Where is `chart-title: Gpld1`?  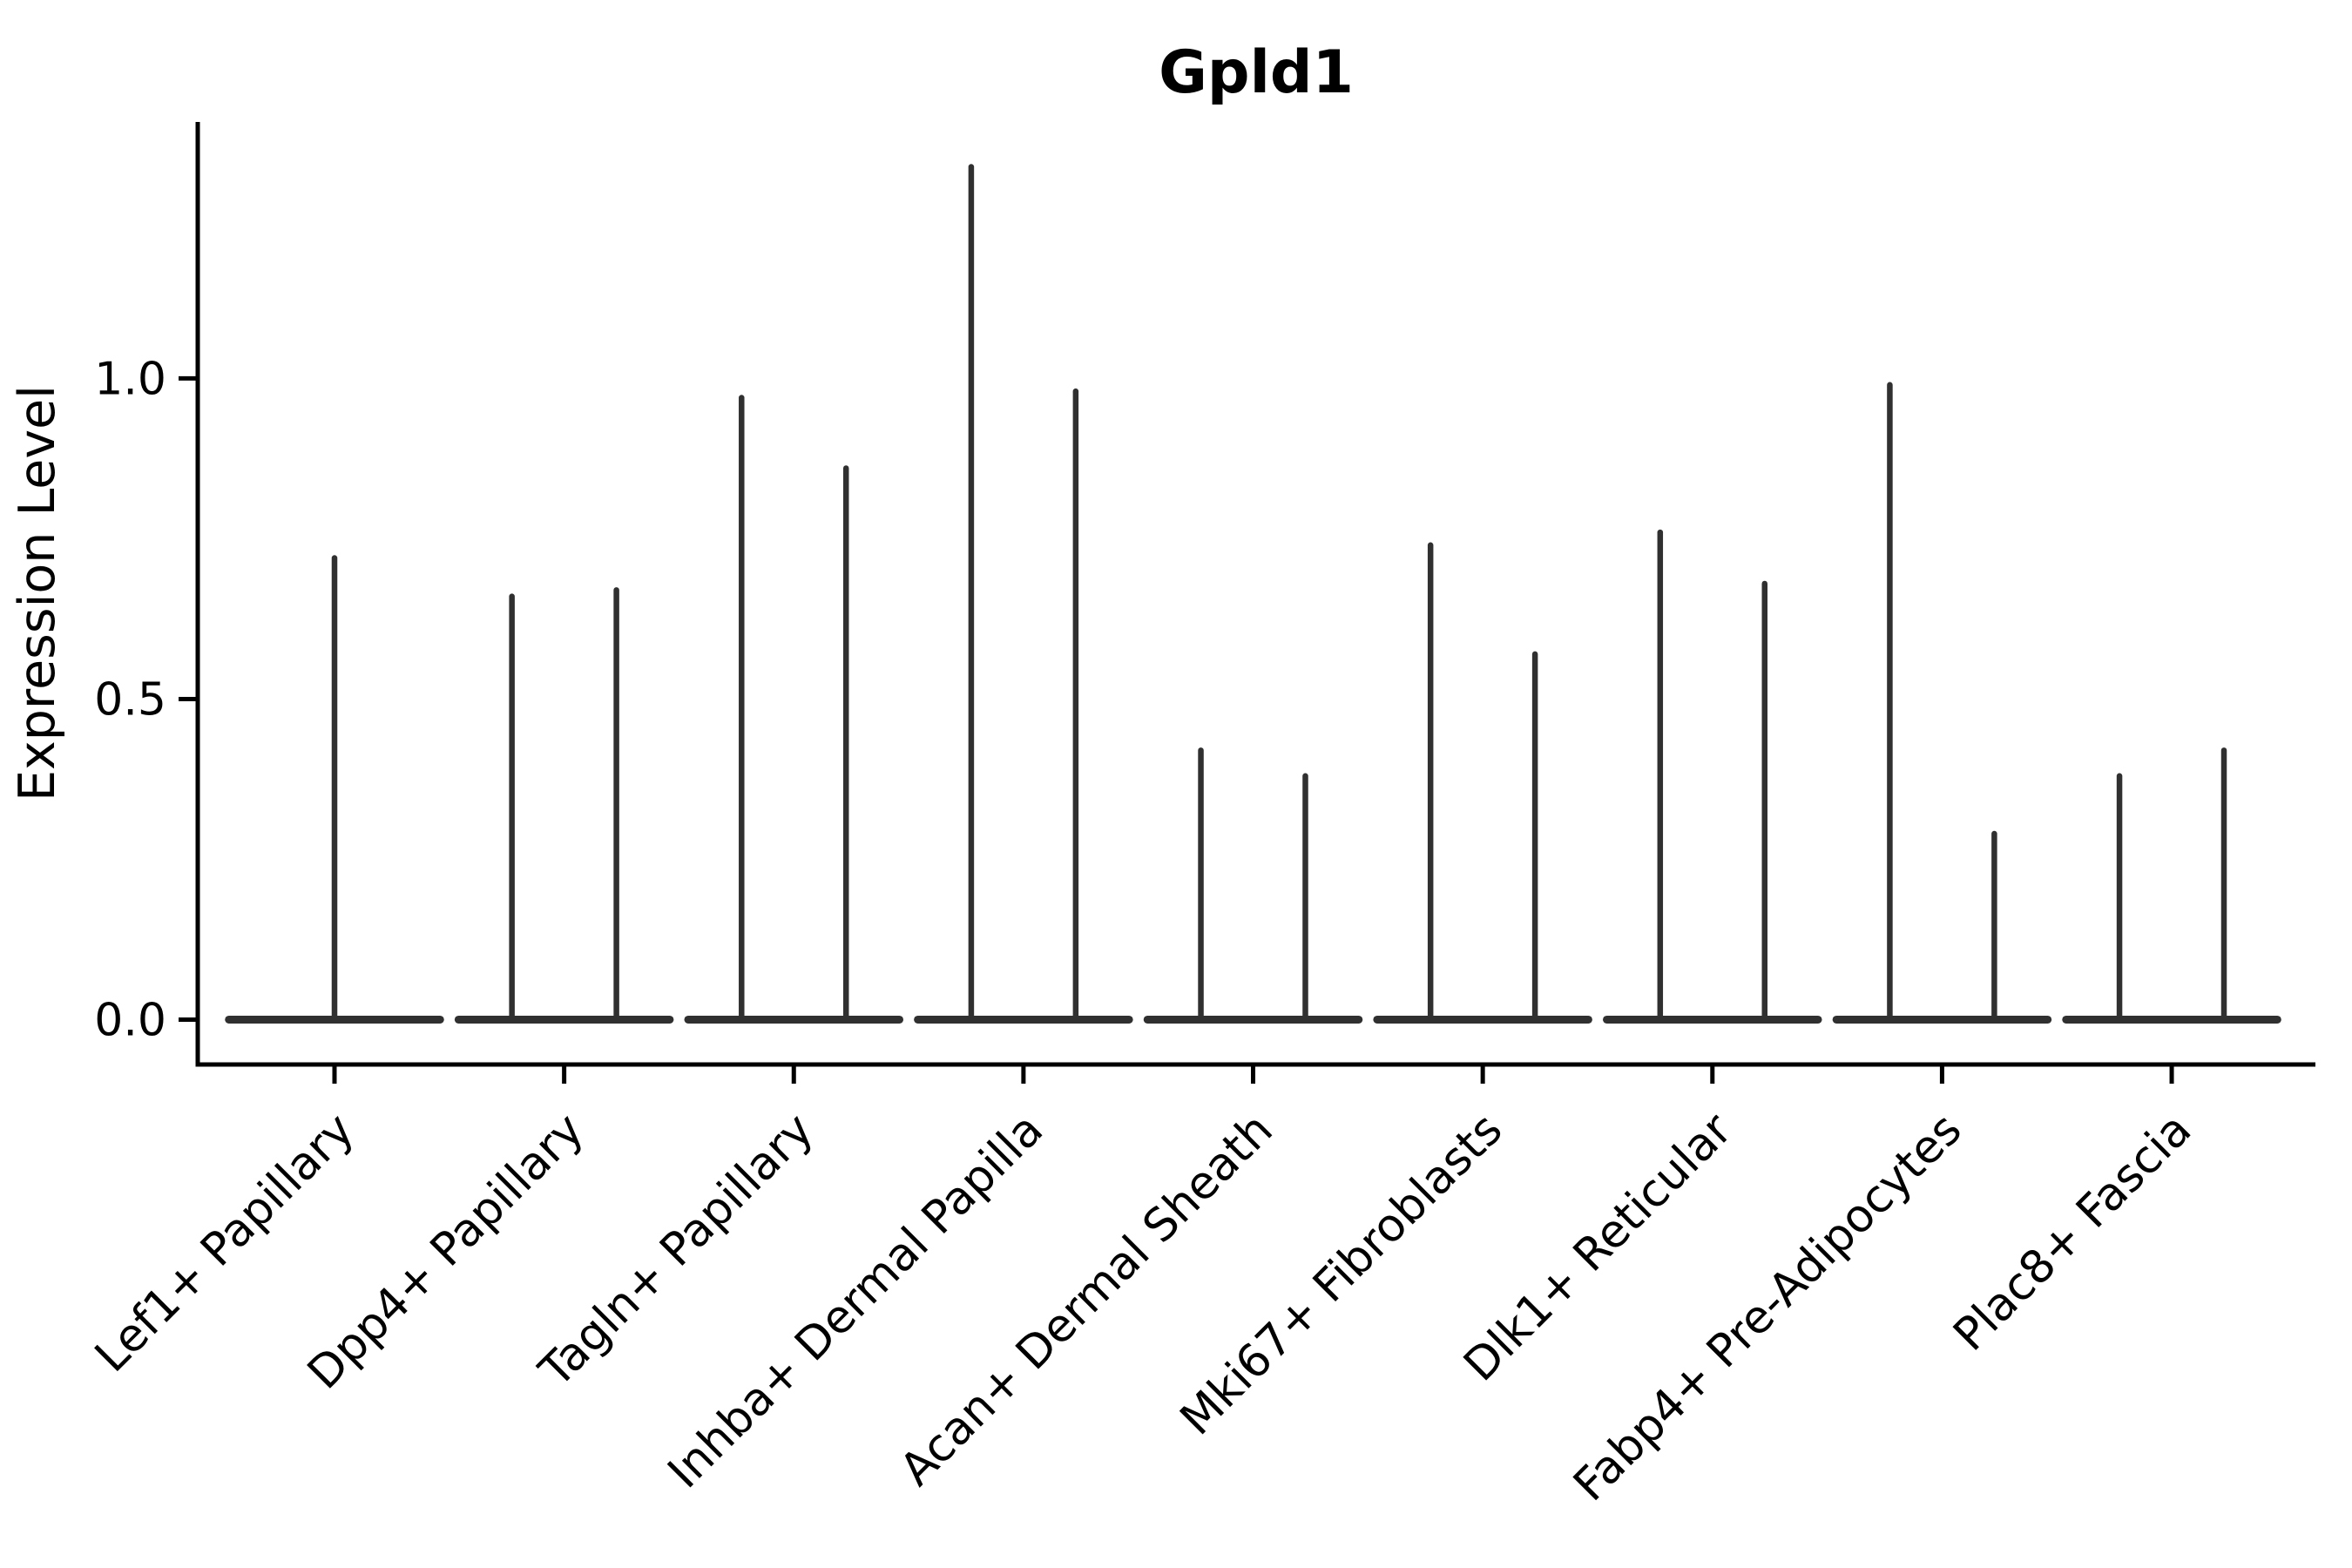 chart-title: Gpld1 is located at coordinates (1256, 72).